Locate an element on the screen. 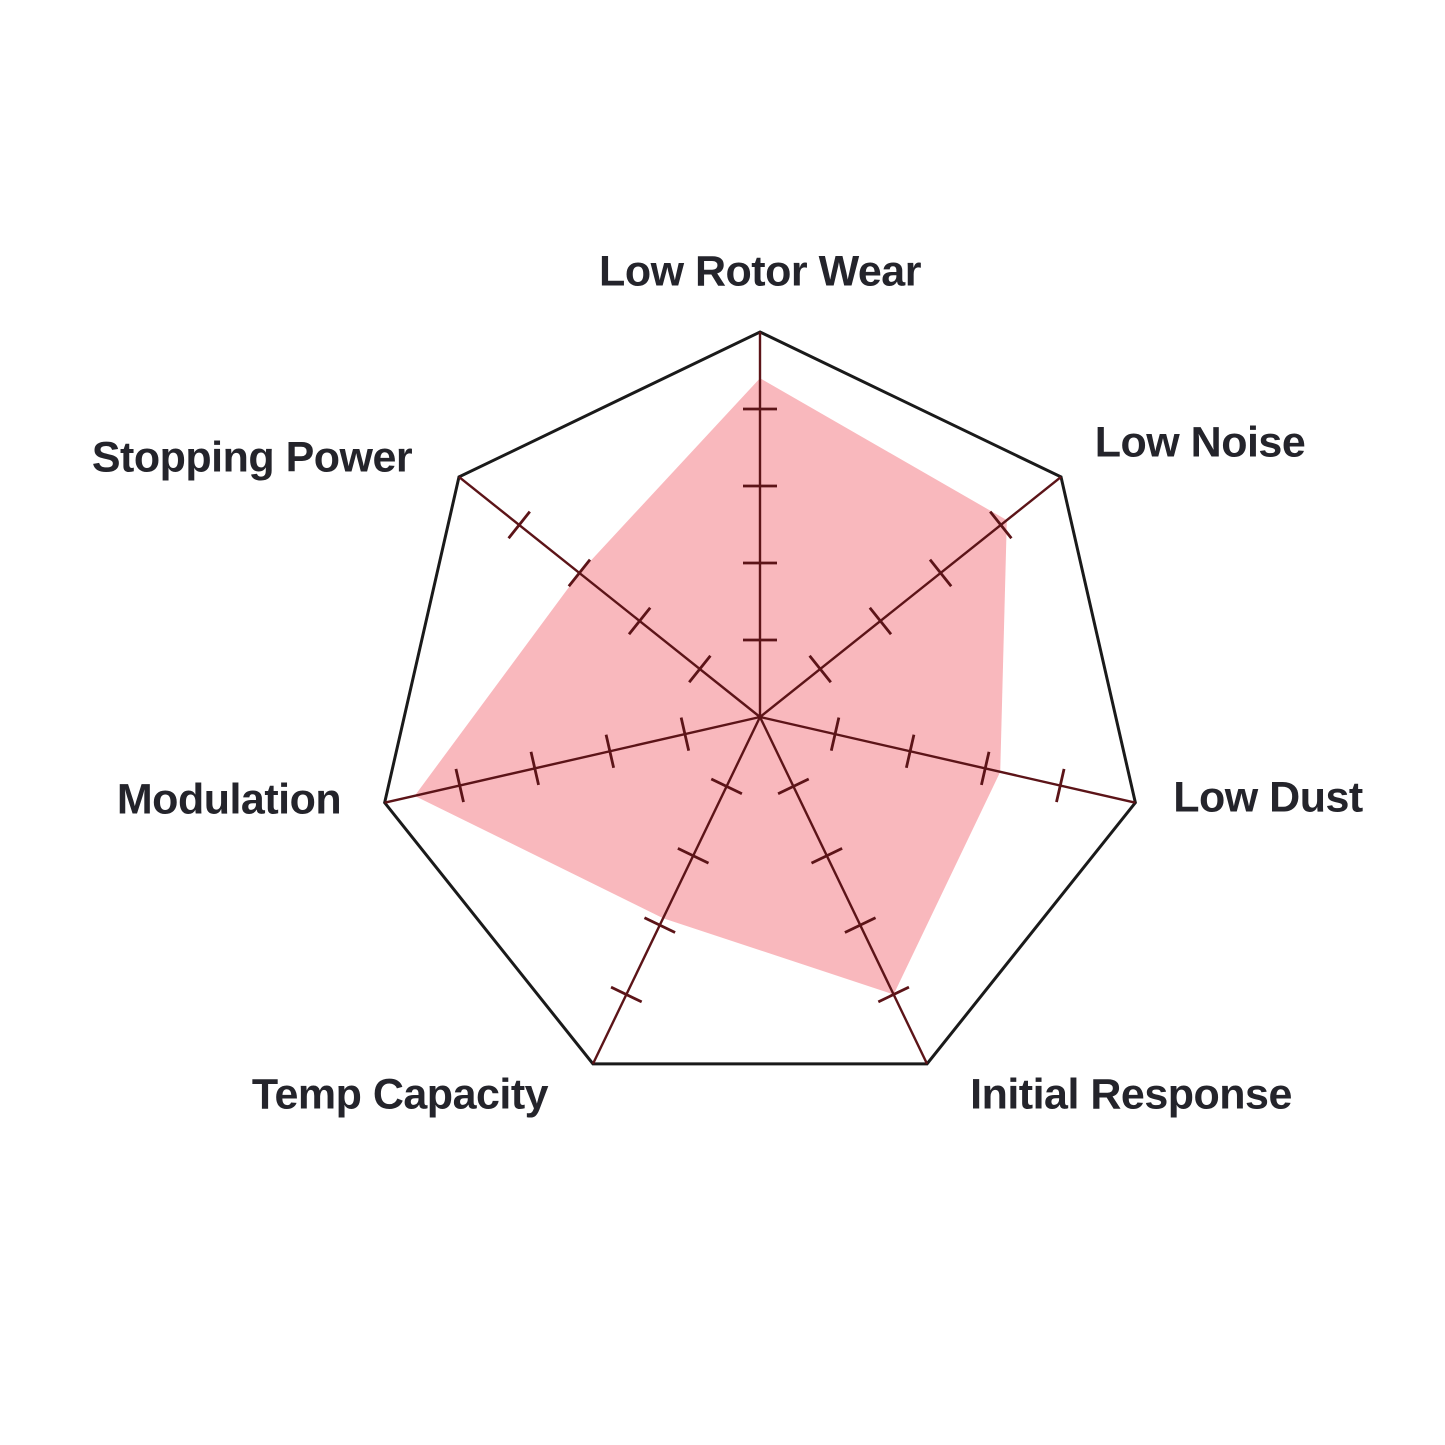 This screenshot has width=1445, height=1445. axis-label-low-rotor-wear: Low Rotor Wear is located at coordinates (760, 271).